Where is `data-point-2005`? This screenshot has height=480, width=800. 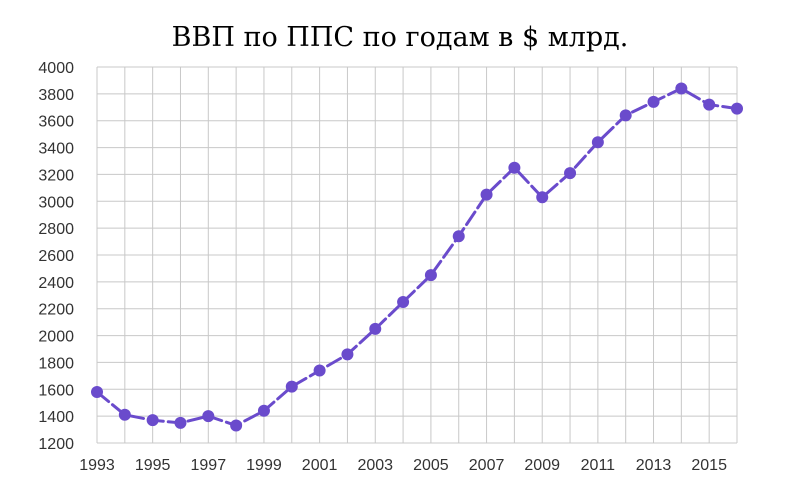
data-point-2005 is located at coordinates (430, 275).